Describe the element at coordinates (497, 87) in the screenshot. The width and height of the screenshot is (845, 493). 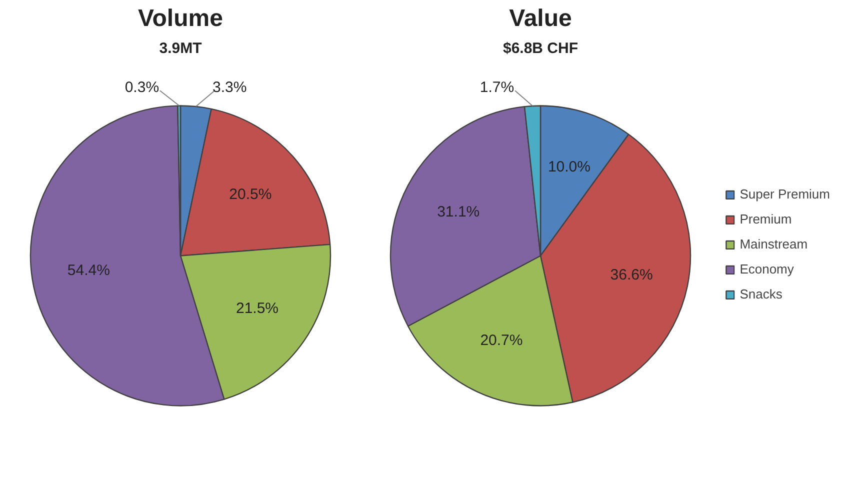
I see `data-label: 1.7%` at that location.